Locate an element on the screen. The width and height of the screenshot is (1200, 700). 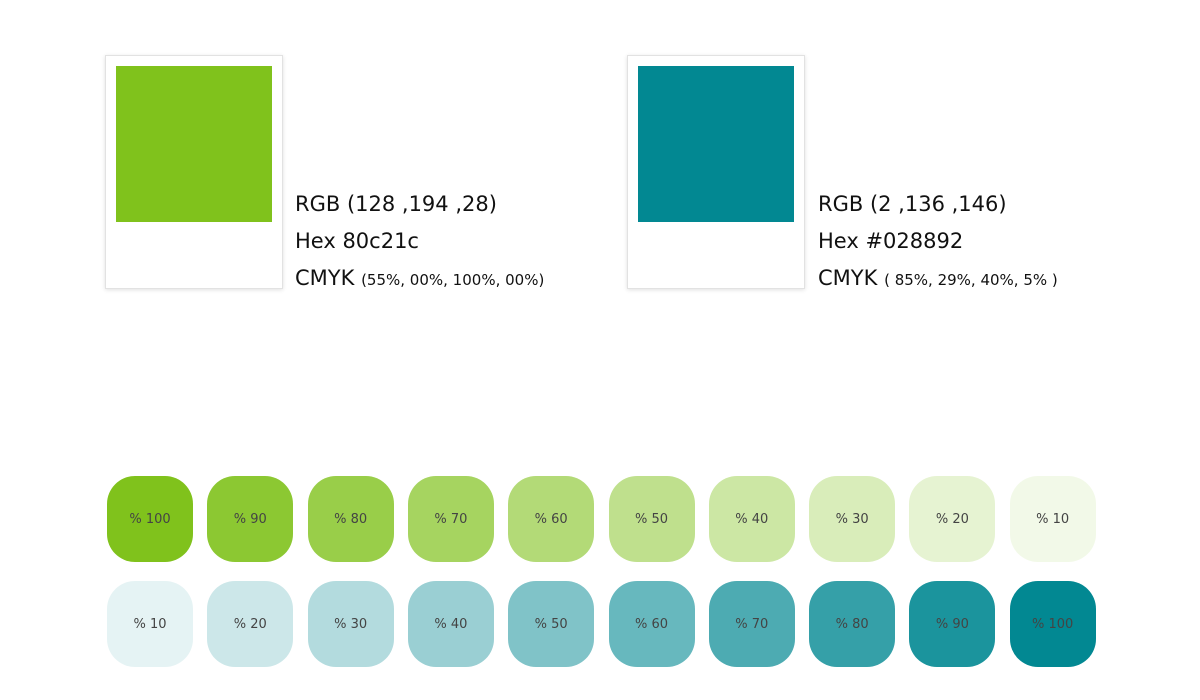
rgb-text: RGB (2 ,136 ,146) is located at coordinates (912, 204).